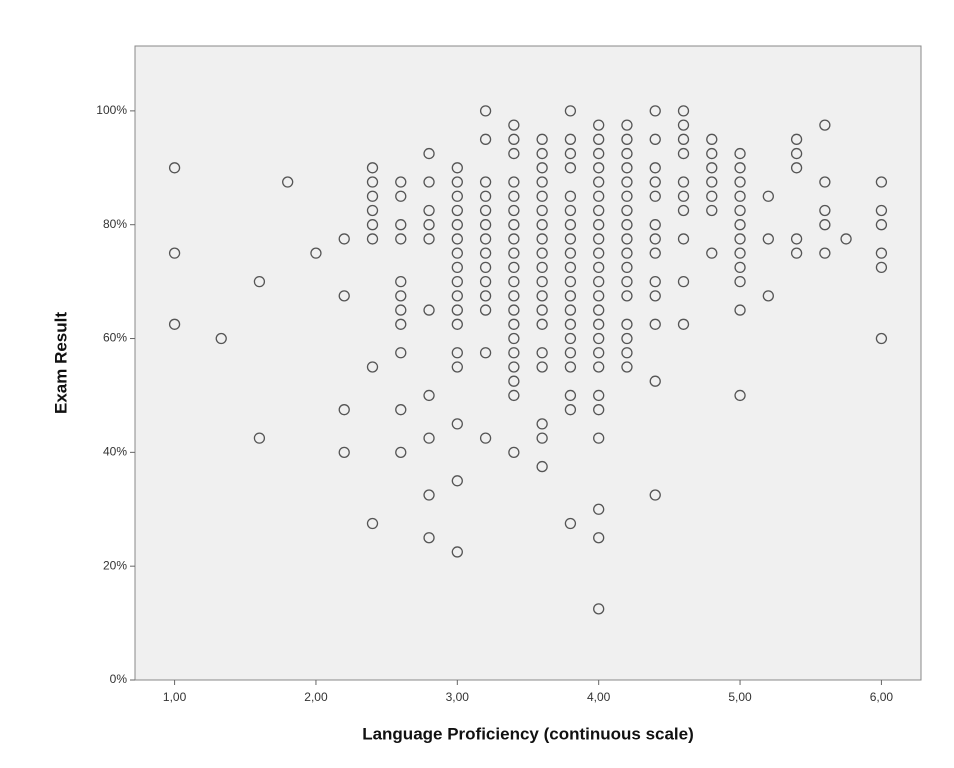 Image resolution: width=954 pixels, height=768 pixels. Describe the element at coordinates (115, 452) in the screenshot. I see `y-tick-label: 40%` at that location.